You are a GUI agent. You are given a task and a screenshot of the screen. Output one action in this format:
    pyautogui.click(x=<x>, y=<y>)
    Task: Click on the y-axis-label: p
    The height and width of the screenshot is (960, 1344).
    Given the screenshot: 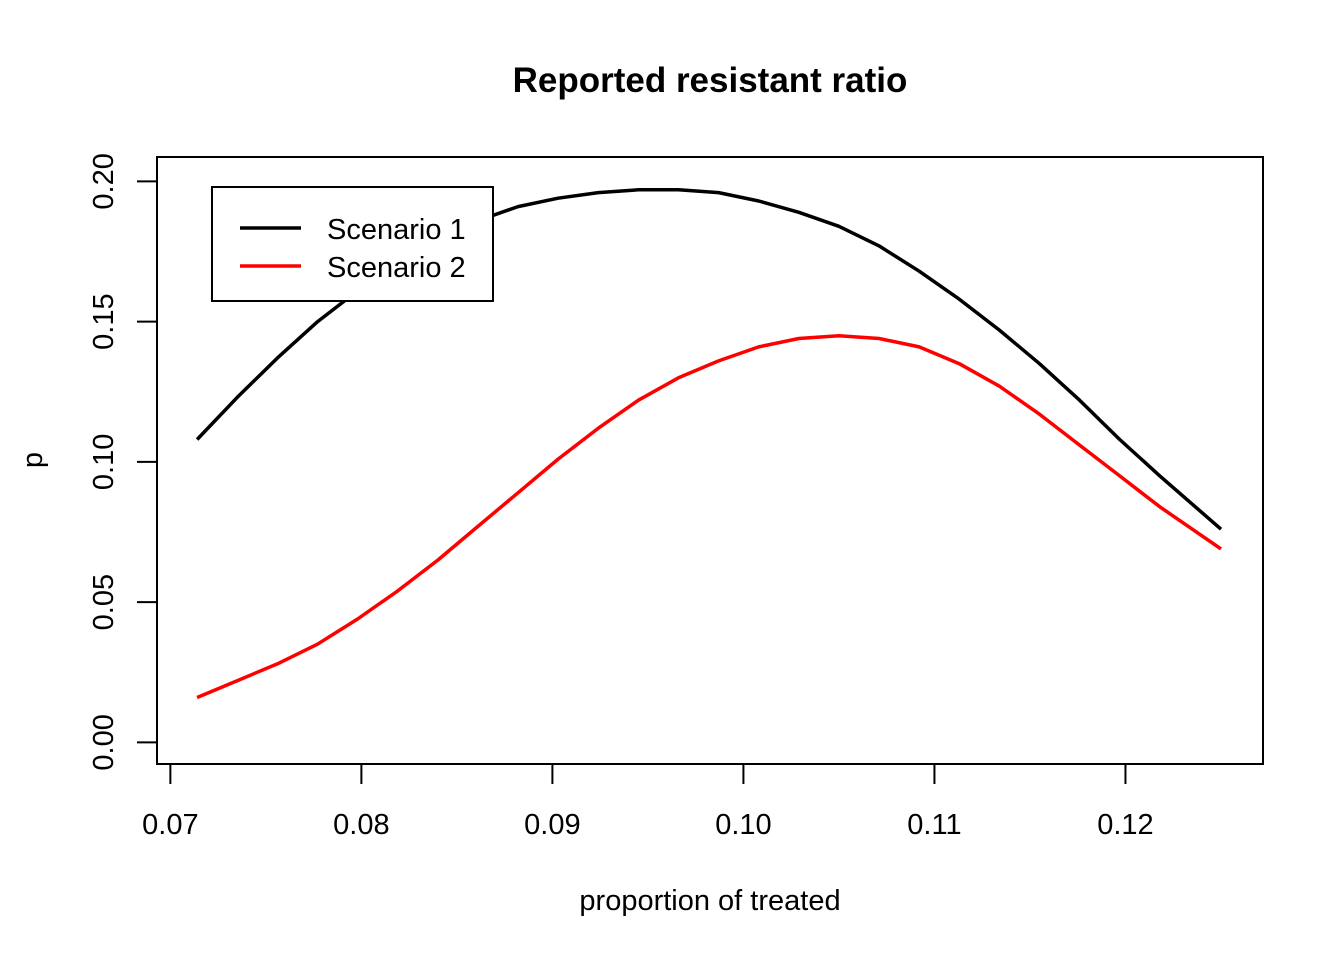 What is the action you would take?
    pyautogui.click(x=33, y=460)
    